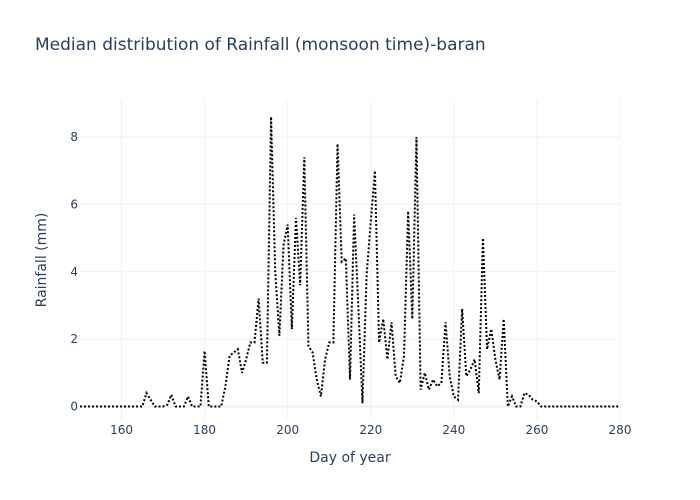 The height and width of the screenshot is (500, 700). I want to click on x-tick-label: 220, so click(370, 430).